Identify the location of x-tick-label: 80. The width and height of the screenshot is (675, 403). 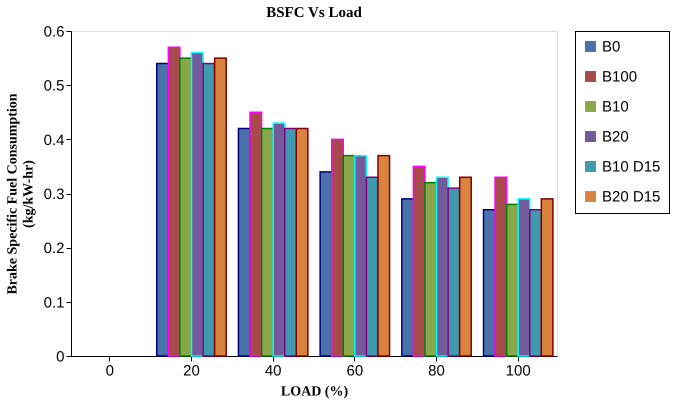
(436, 371).